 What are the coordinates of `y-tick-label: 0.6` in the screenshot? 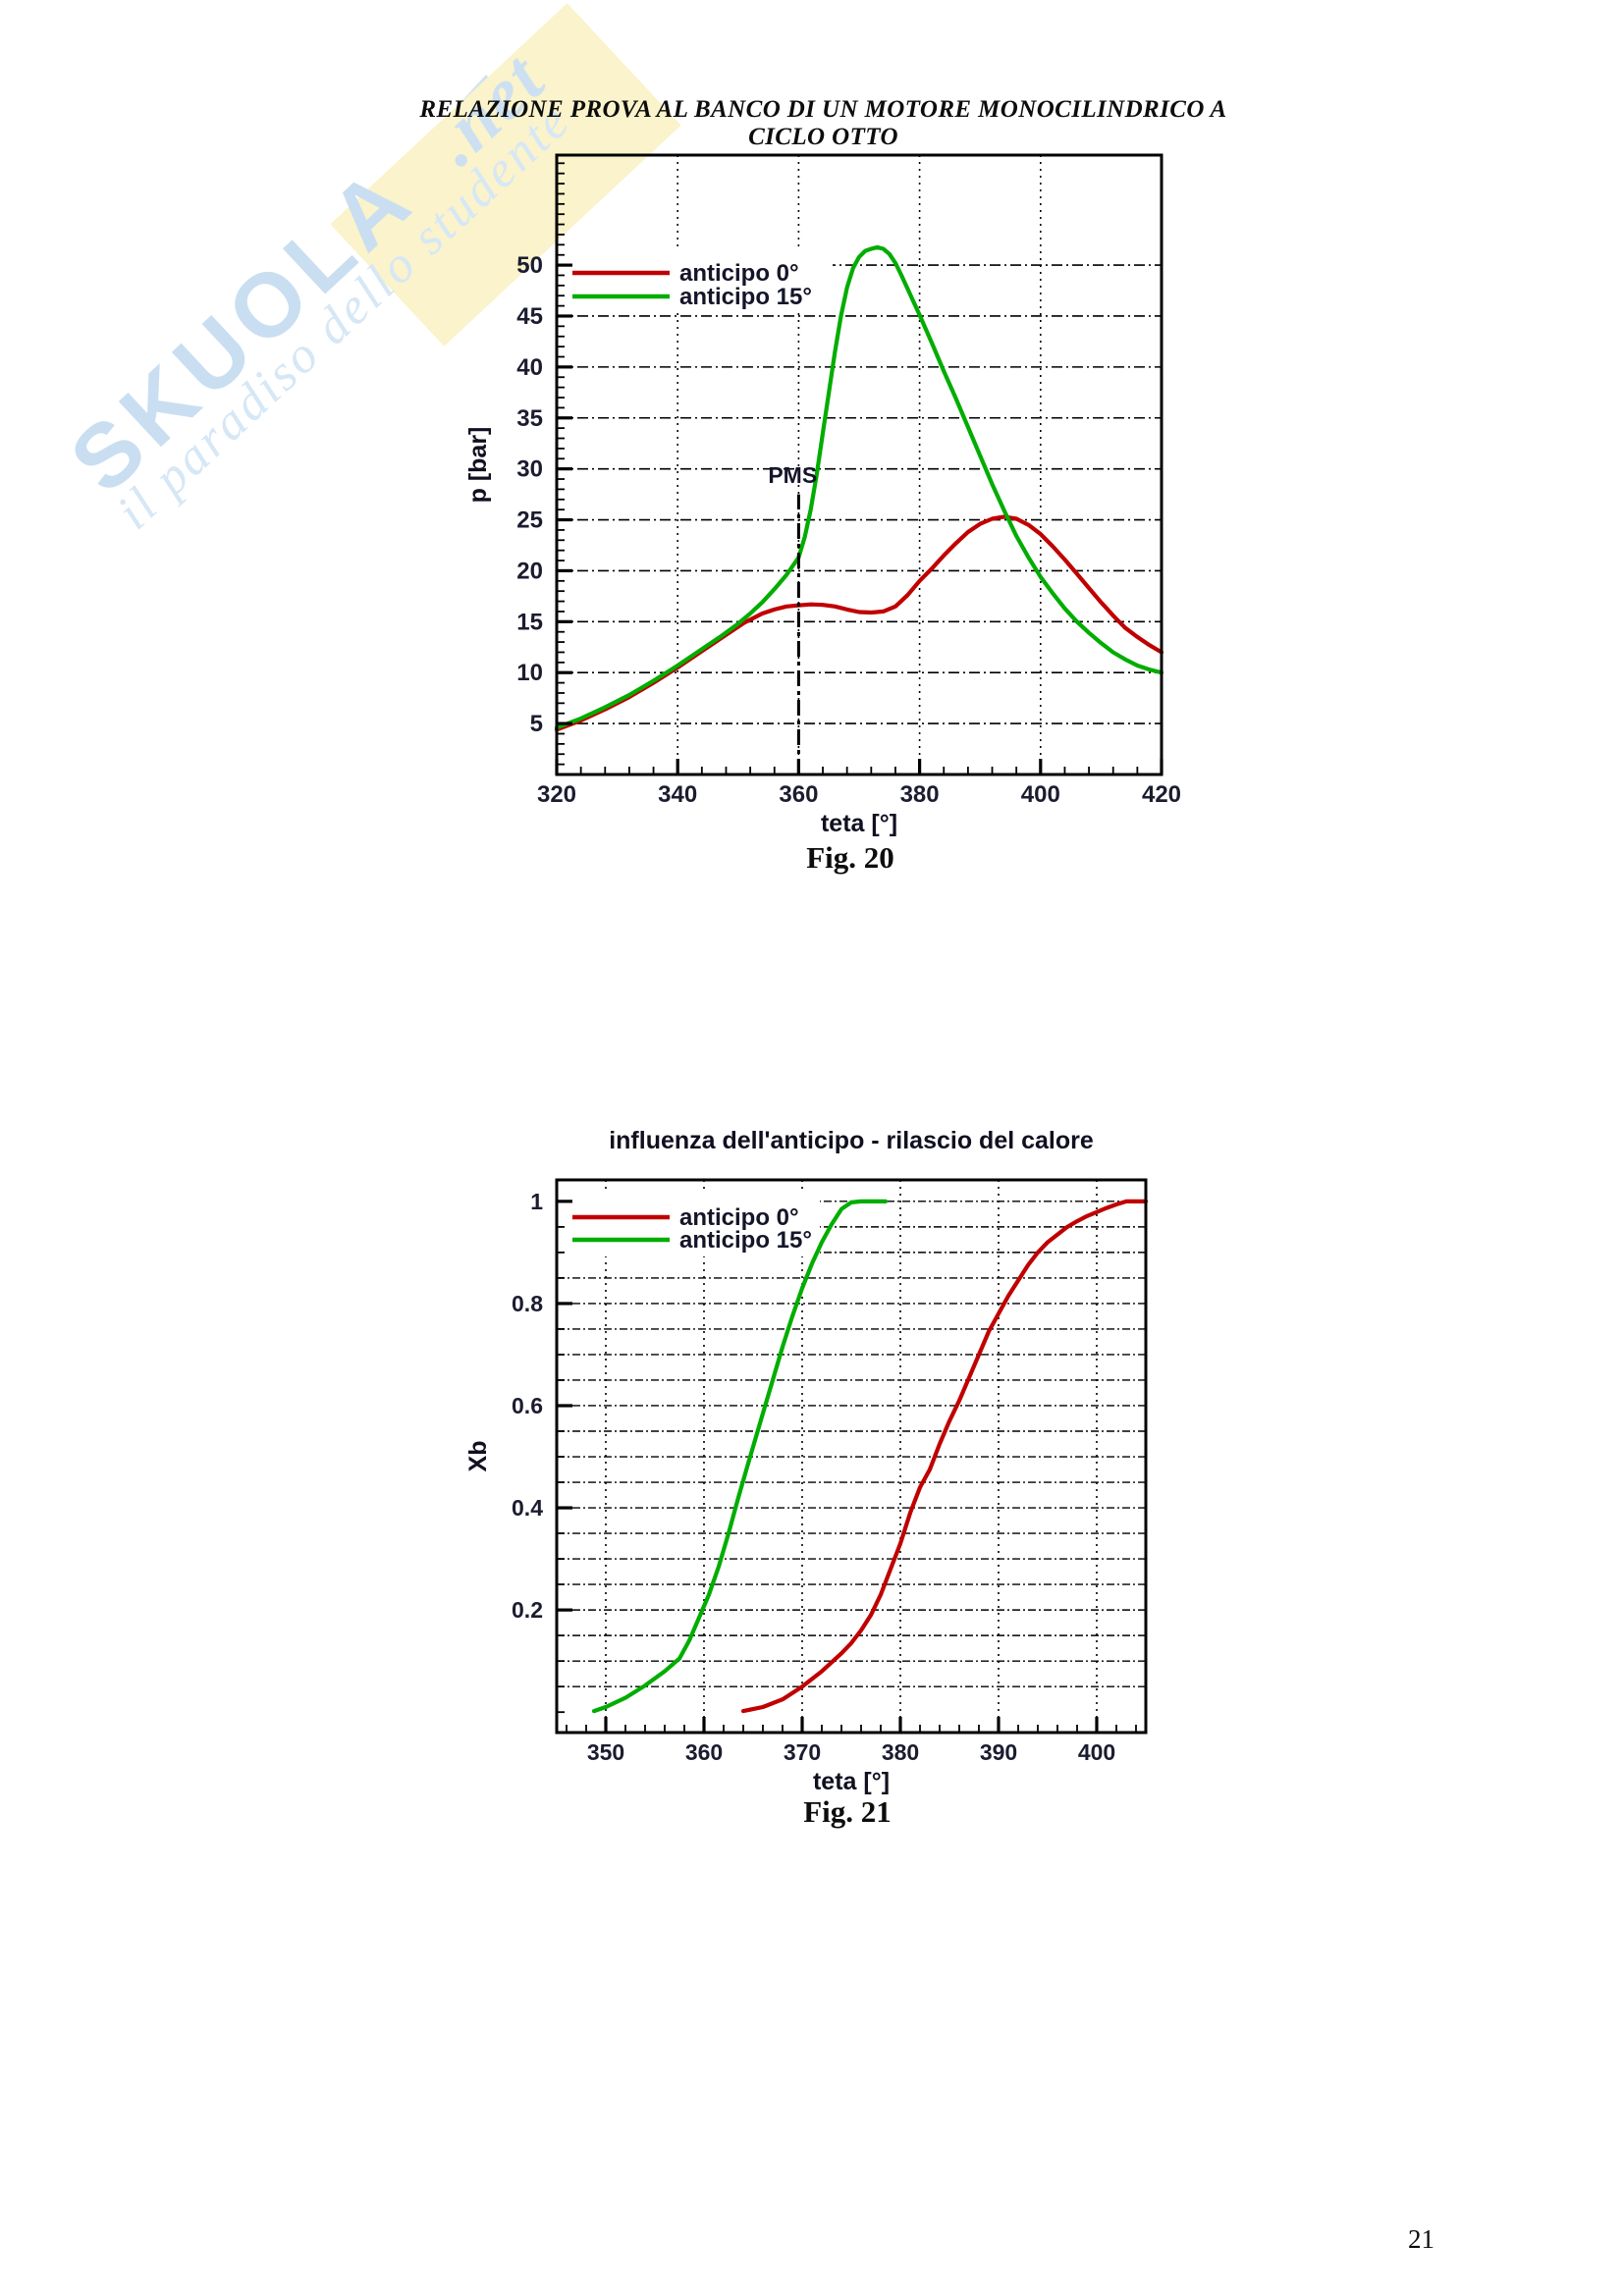 It's located at (528, 1405).